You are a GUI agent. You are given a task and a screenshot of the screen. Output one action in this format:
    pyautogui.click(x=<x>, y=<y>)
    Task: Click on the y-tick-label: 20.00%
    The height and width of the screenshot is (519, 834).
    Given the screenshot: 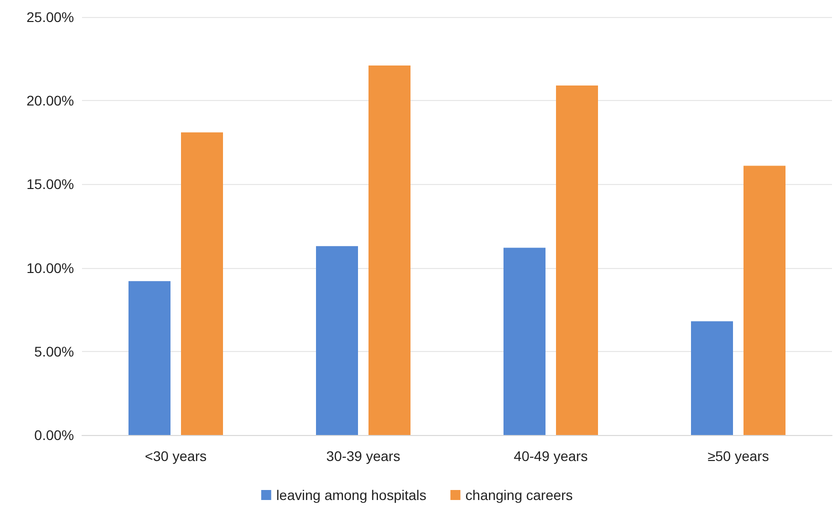 What is the action you would take?
    pyautogui.click(x=50, y=100)
    